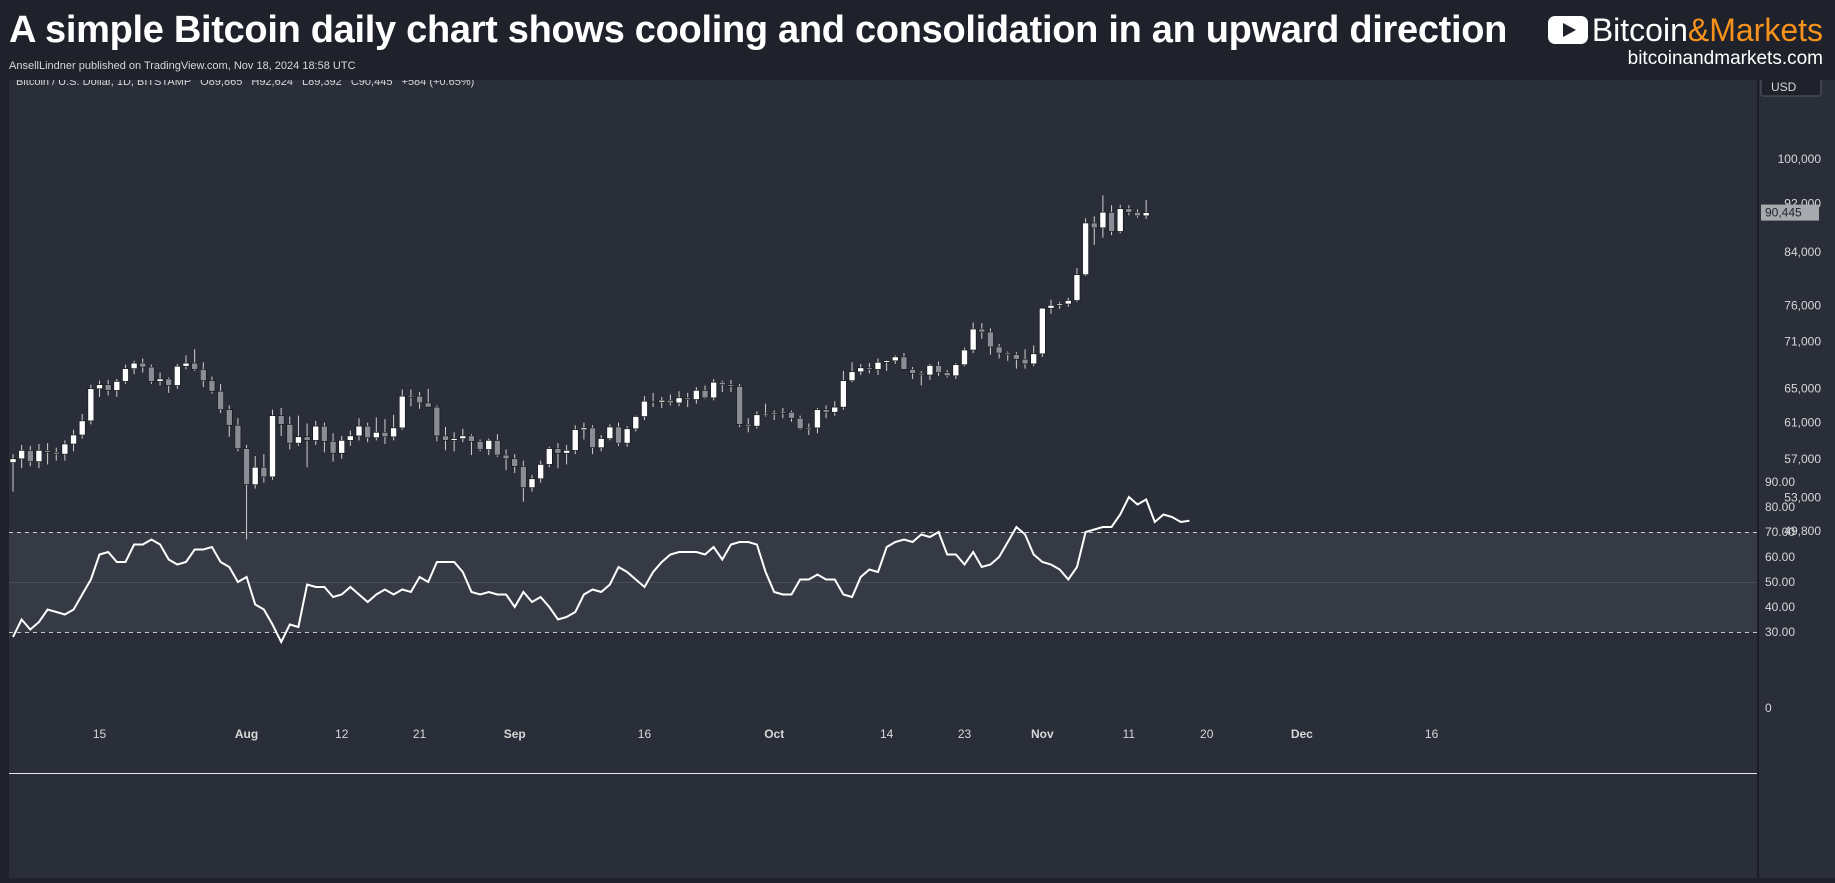  Describe the element at coordinates (965, 734) in the screenshot. I see `time-tick-label: 23` at that location.